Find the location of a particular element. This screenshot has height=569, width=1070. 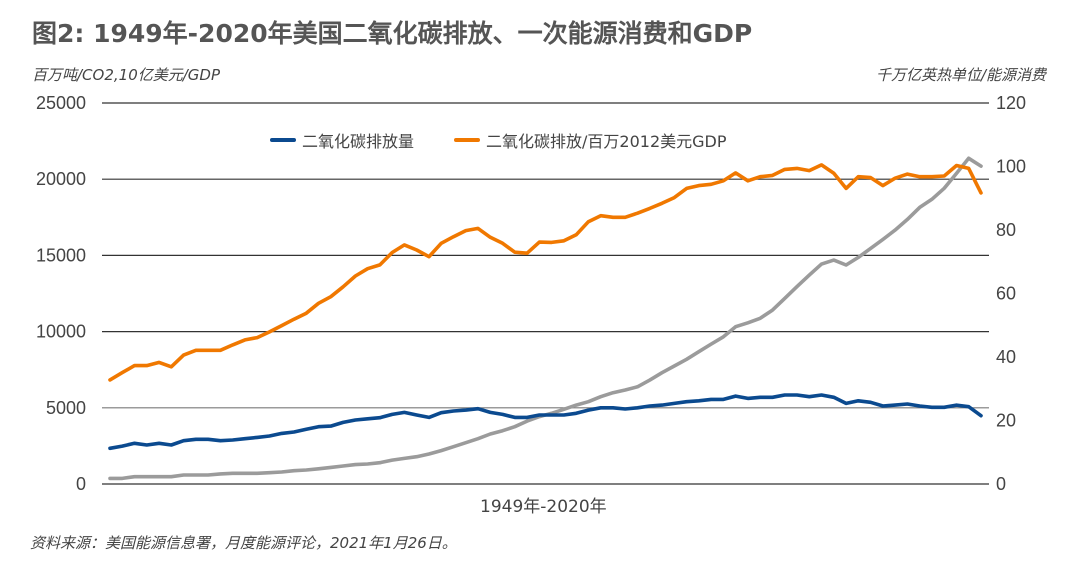

left-axis-unit: 百万吨/CO2,10亿美元/GDP is located at coordinates (126, 75).